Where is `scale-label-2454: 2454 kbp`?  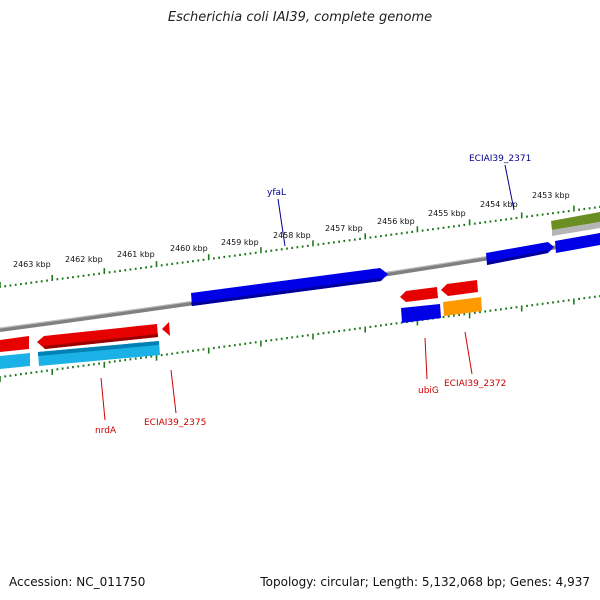 scale-label-2454: 2454 kbp is located at coordinates (499, 204).